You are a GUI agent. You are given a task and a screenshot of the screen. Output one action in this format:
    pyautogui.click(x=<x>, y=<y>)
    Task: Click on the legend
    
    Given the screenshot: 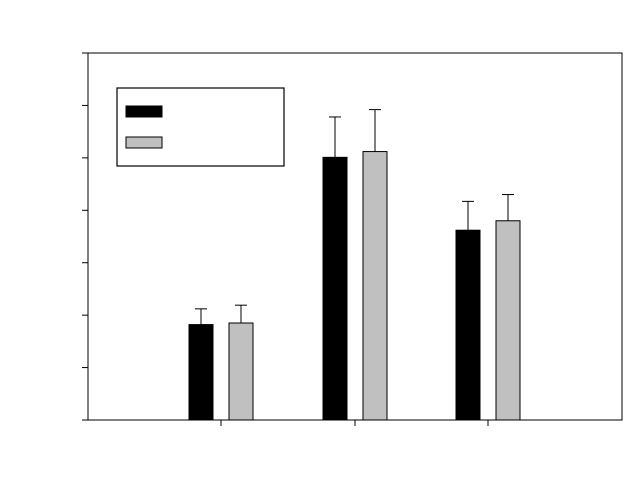 What is the action you would take?
    pyautogui.click(x=200, y=127)
    